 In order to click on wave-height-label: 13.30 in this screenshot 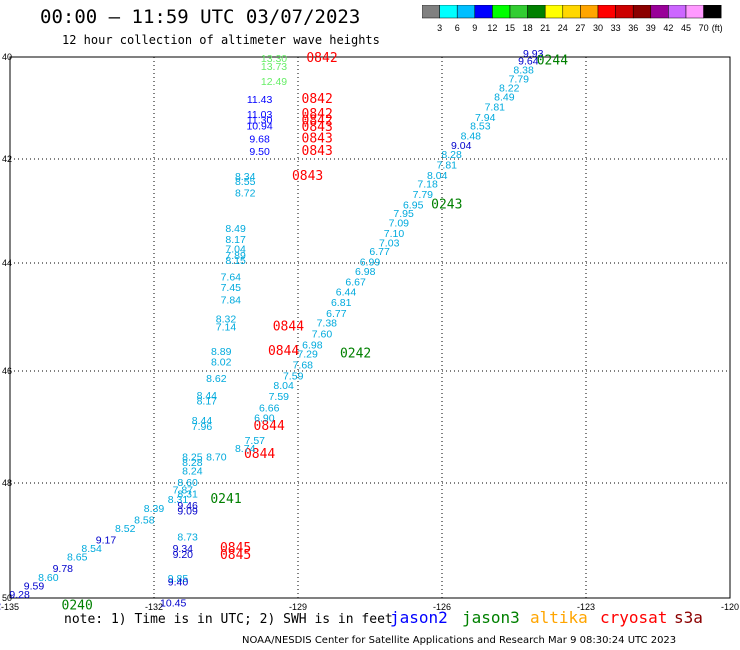, I will do `click(274, 59)`.